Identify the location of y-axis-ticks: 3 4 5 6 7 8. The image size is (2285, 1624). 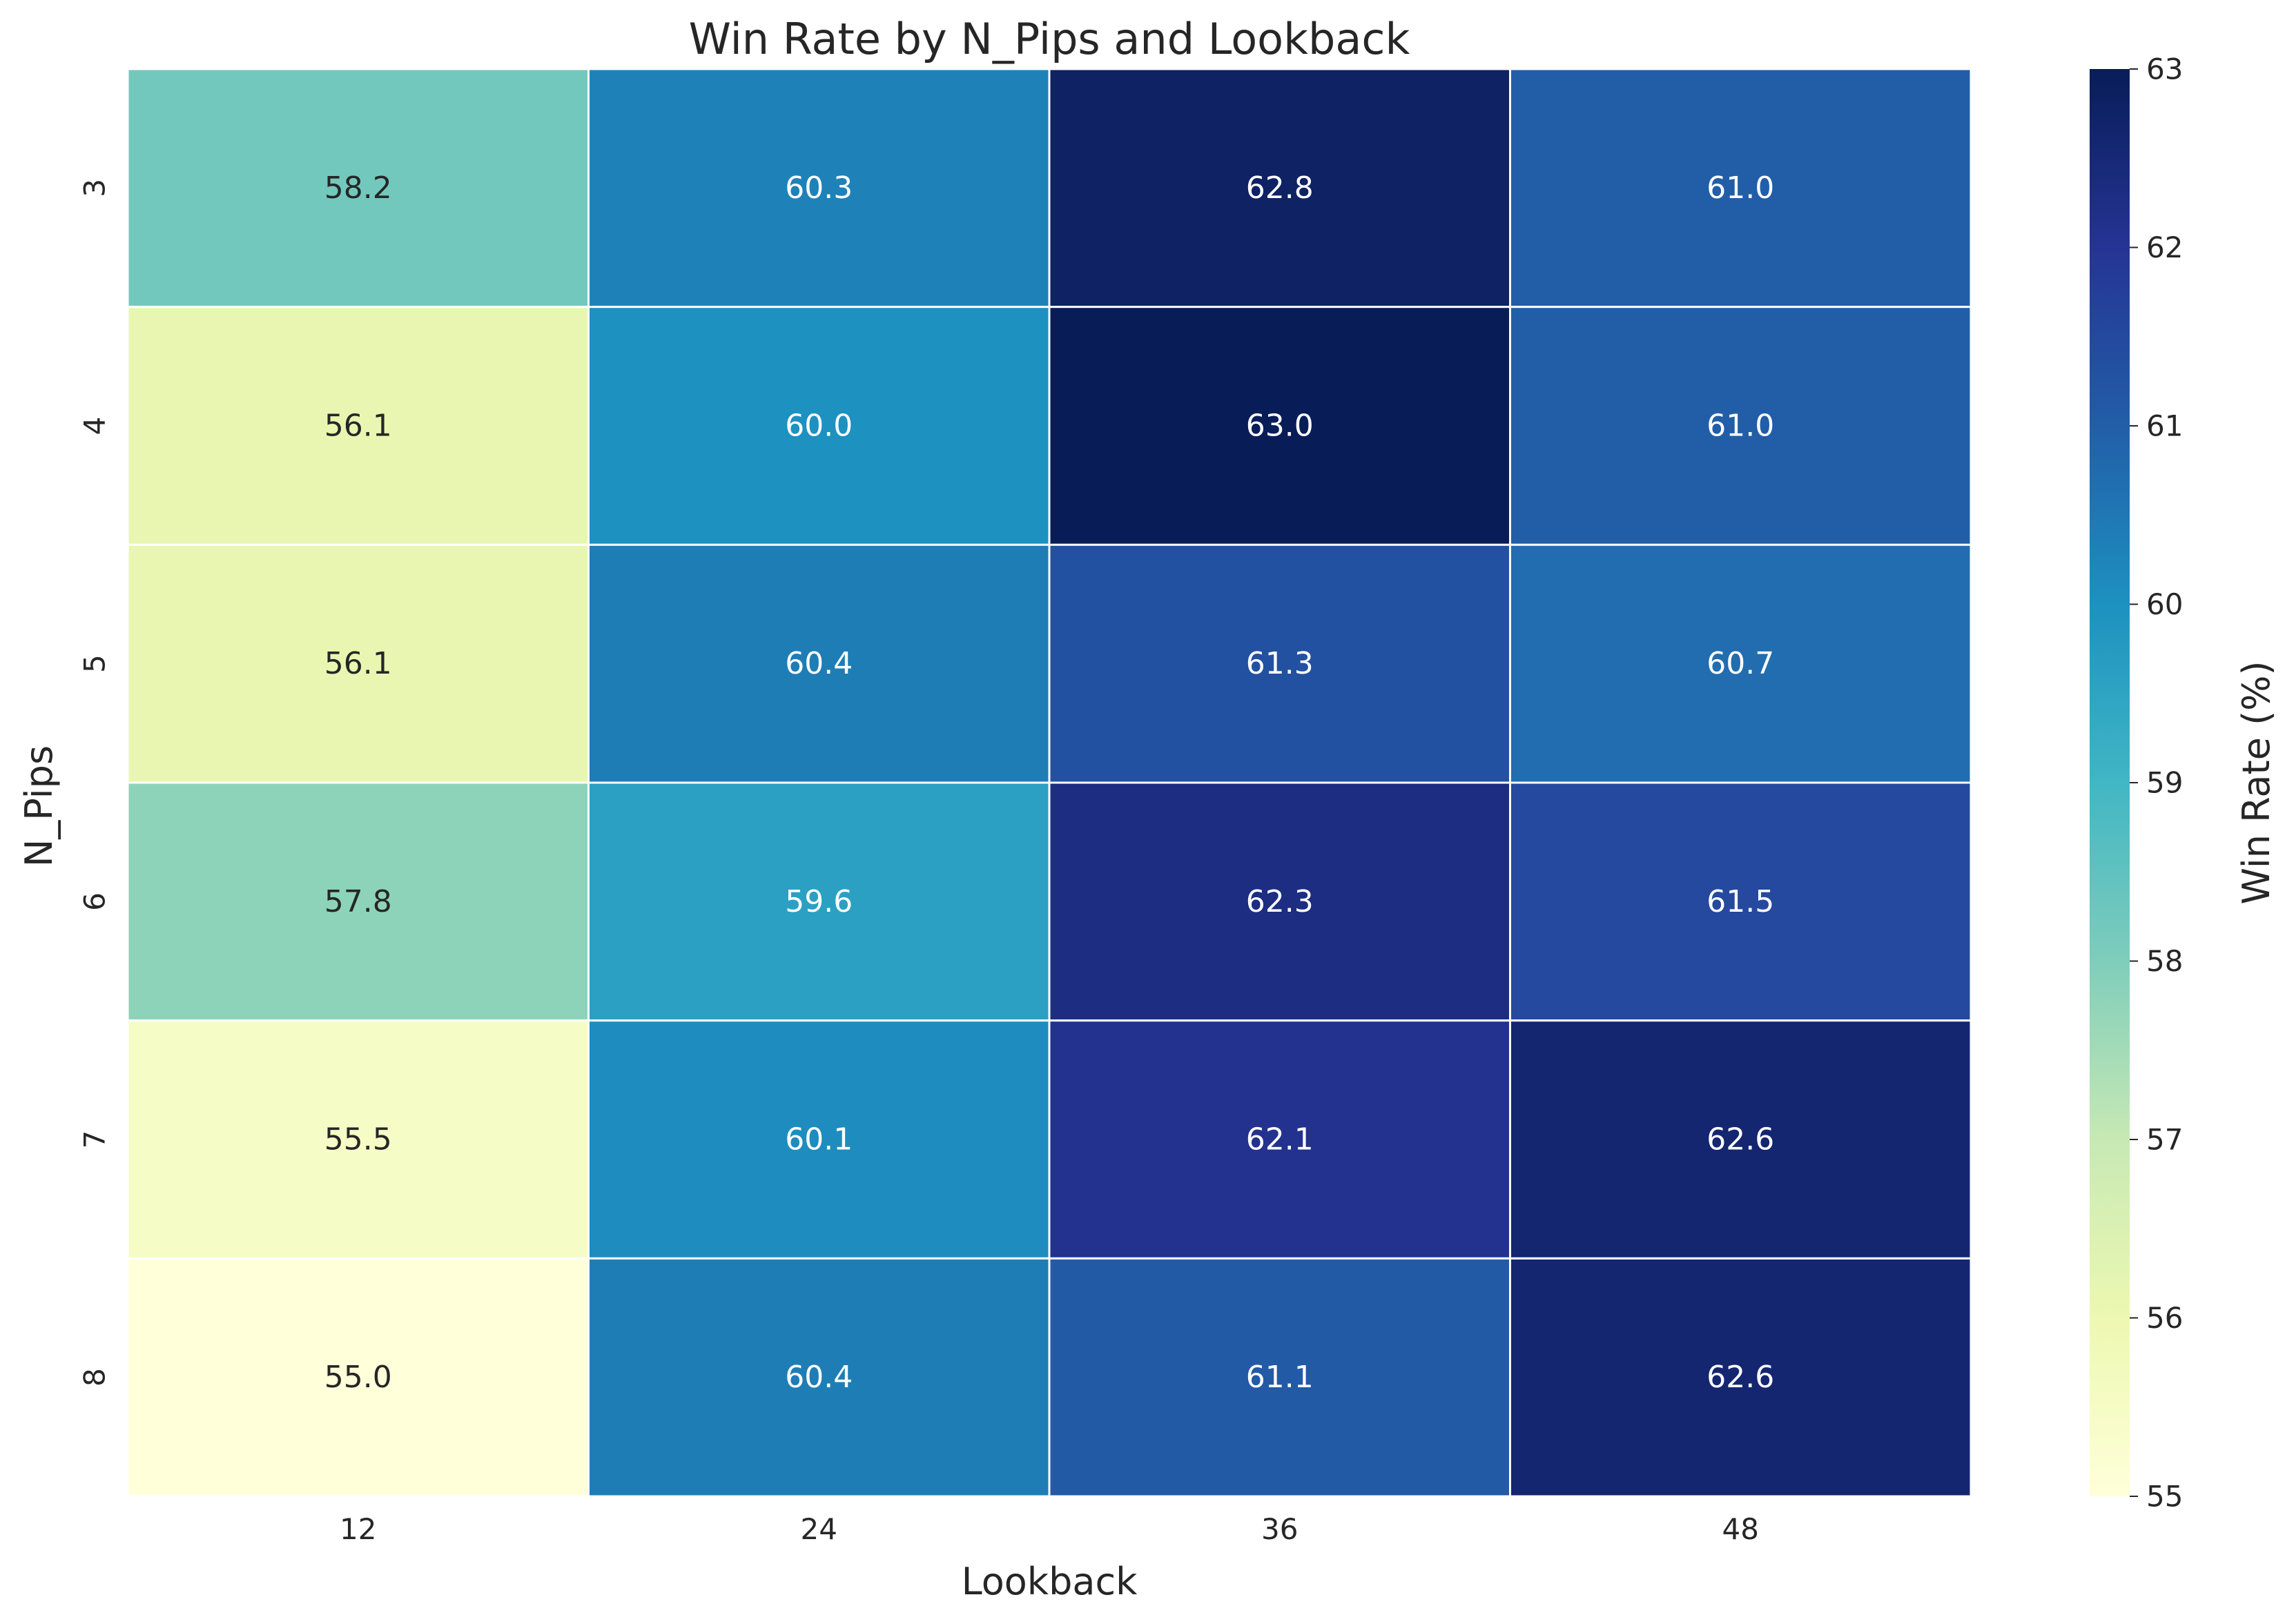
(95, 783).